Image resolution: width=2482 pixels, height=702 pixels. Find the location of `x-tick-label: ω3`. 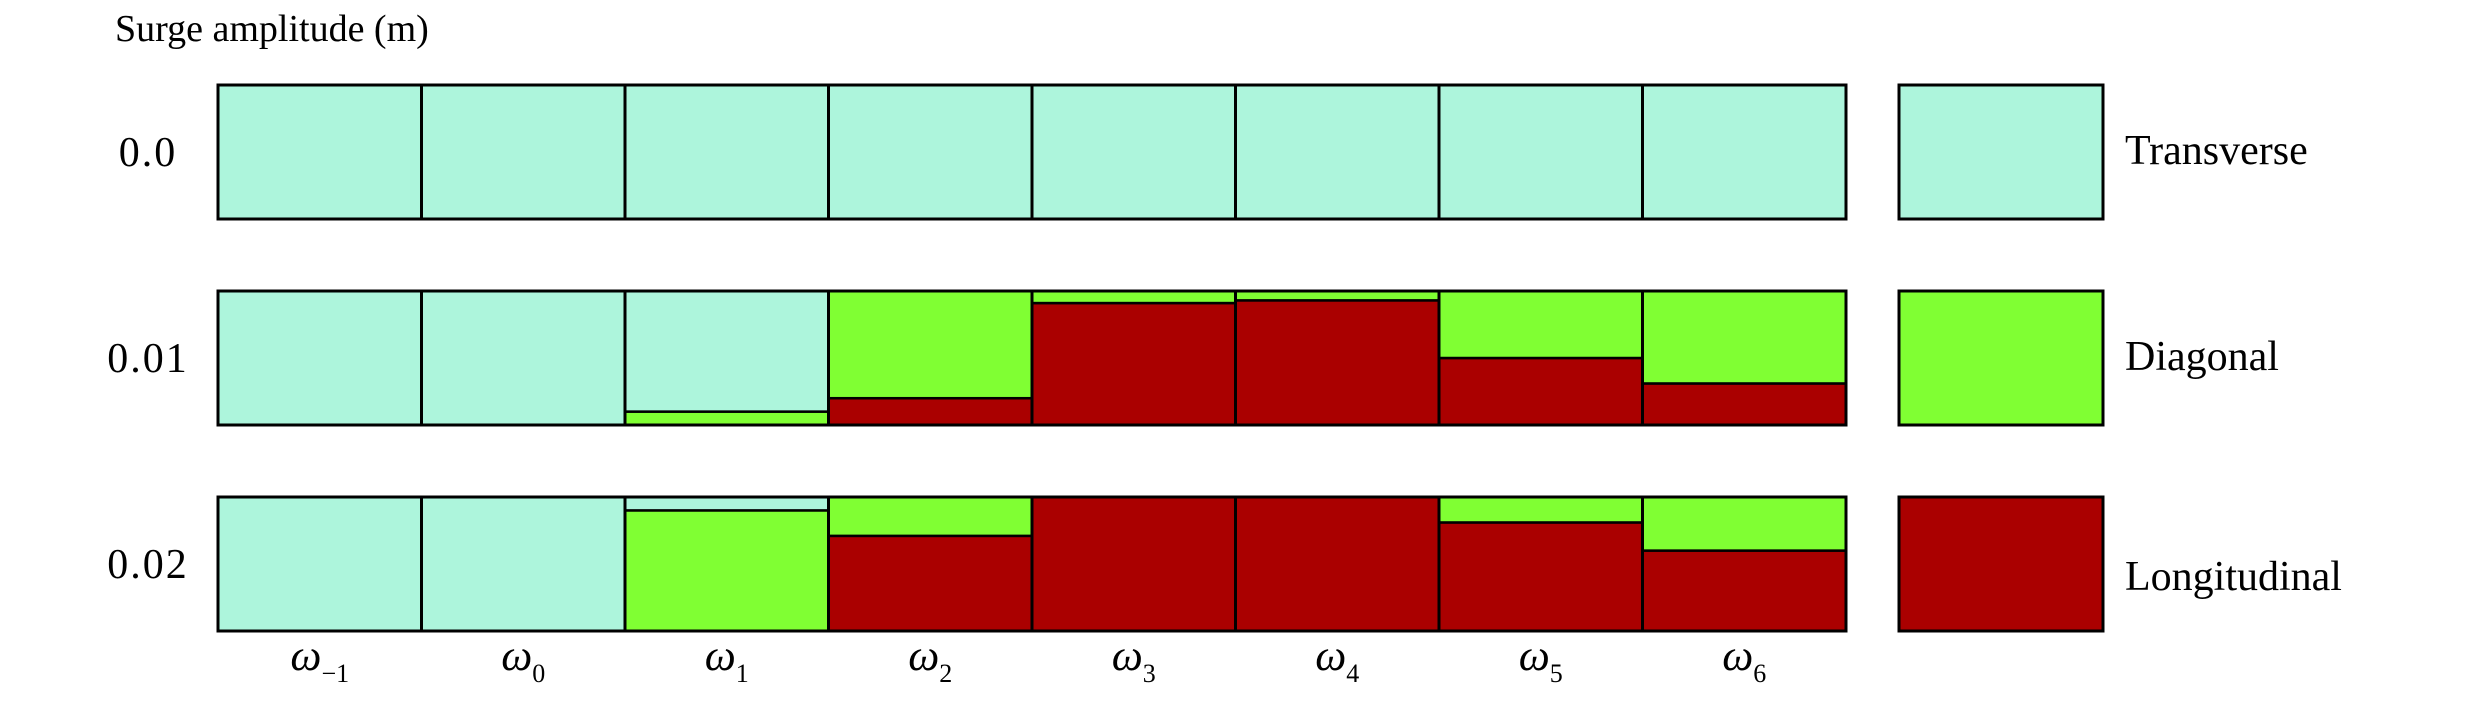

x-tick-label: ω3 is located at coordinates (1134, 659).